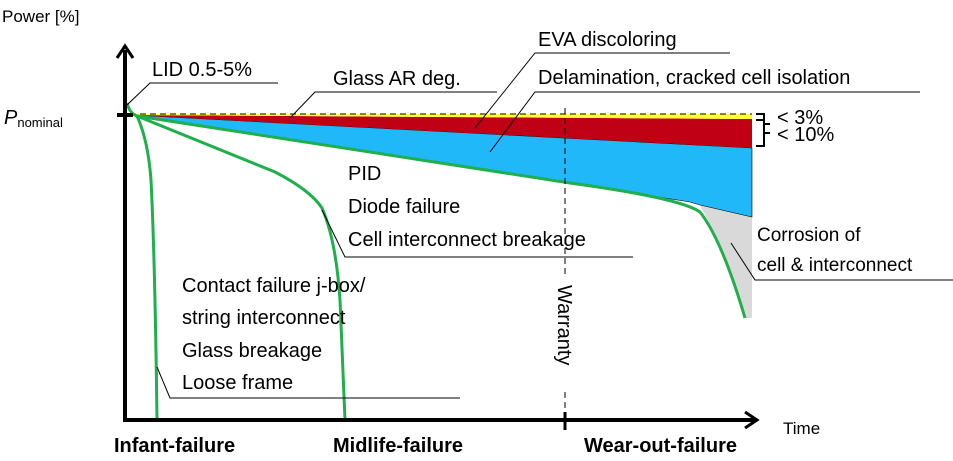  What do you see at coordinates (308, 382) in the screenshot?
I see `infant-leader` at bounding box center [308, 382].